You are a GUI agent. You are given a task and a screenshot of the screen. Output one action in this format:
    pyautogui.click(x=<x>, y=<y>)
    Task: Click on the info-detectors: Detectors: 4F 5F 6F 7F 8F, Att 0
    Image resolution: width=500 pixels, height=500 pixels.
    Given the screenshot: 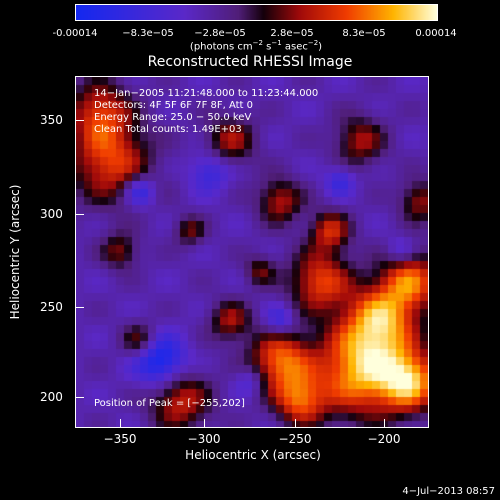 What is the action you would take?
    pyautogui.click(x=174, y=105)
    